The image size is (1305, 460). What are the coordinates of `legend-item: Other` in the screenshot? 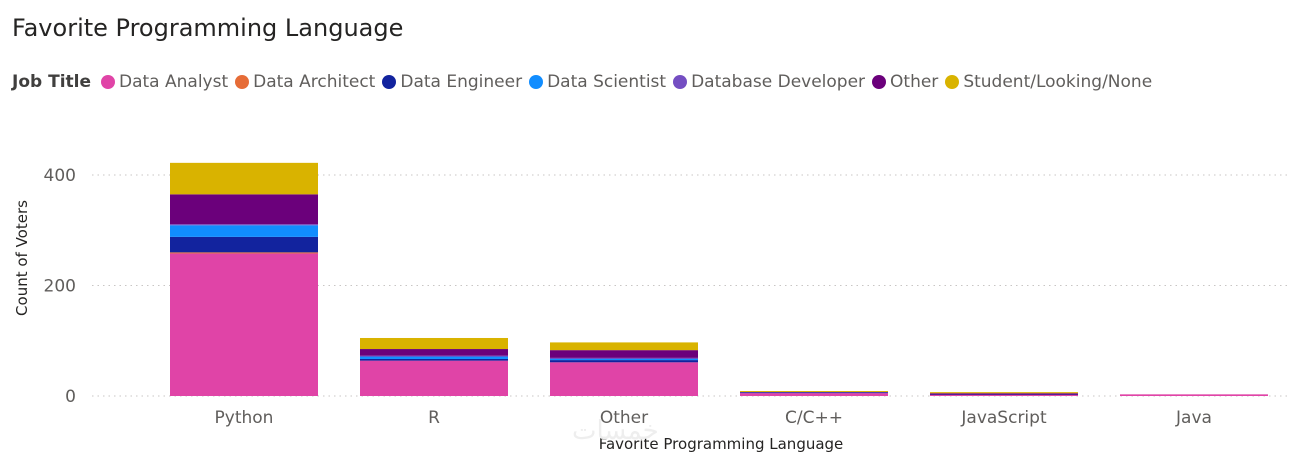 It's located at (905, 82).